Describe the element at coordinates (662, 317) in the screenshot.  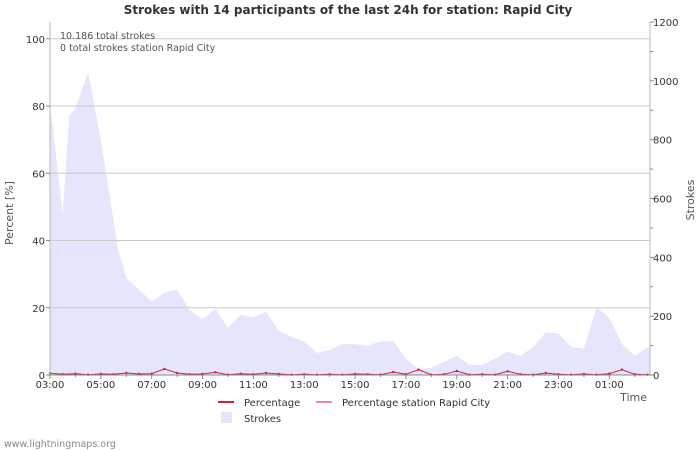
I see `right-tick-label: 200` at that location.